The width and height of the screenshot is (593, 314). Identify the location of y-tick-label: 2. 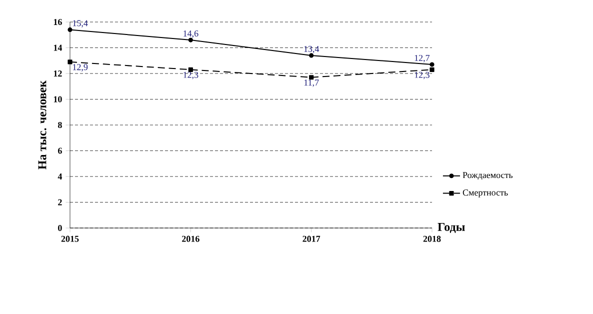
(60, 202).